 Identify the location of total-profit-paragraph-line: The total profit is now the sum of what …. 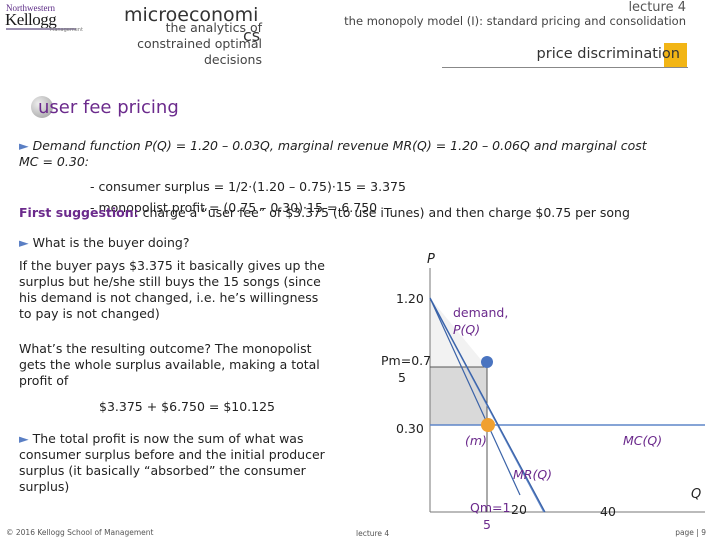
(168, 438).